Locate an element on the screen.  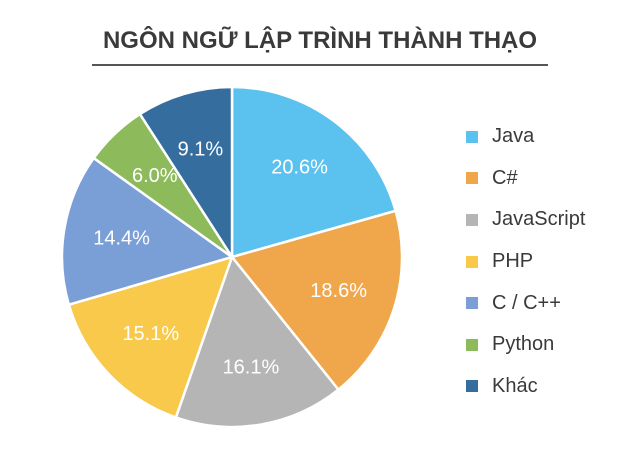
pie-slice-php is located at coordinates (150, 337).